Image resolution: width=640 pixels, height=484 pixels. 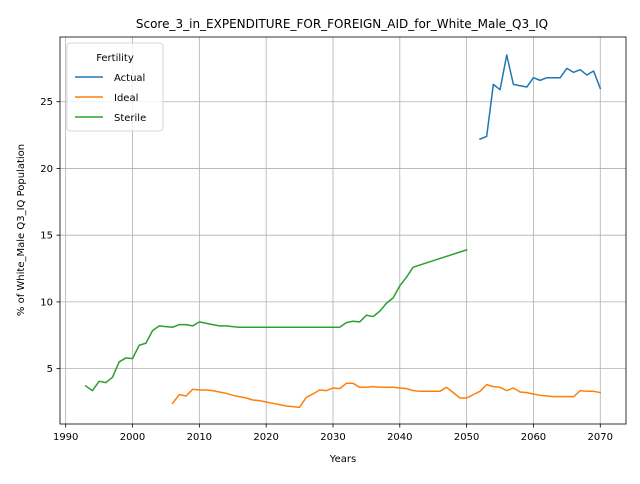 I want to click on y-tick-label: 20, so click(x=46, y=169).